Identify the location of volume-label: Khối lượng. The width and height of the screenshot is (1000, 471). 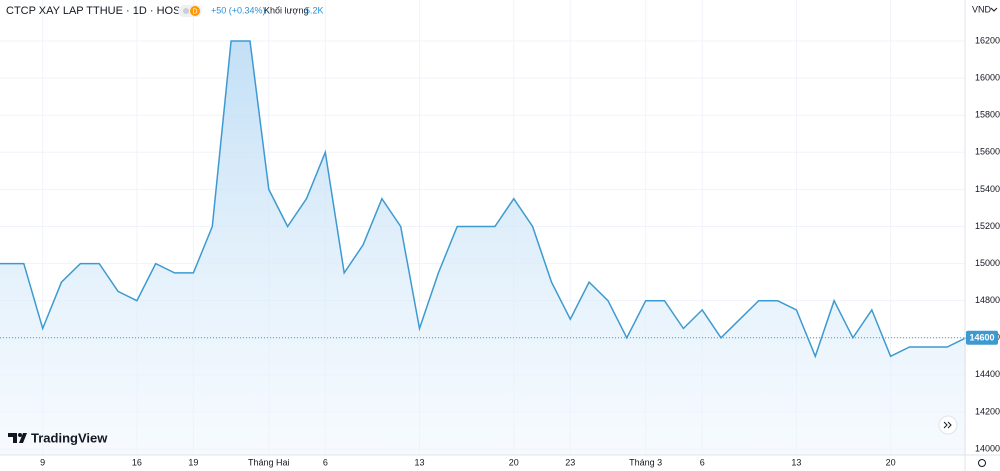
(286, 10).